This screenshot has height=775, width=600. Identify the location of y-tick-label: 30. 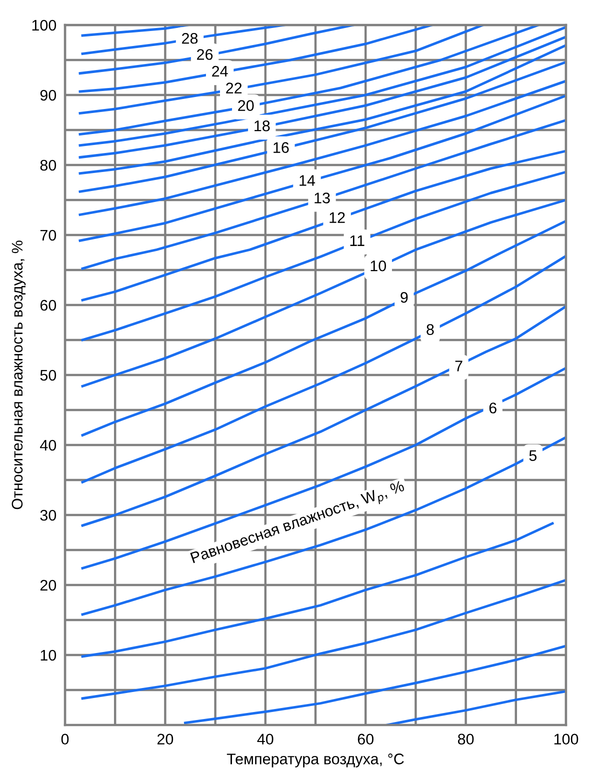
(48, 515).